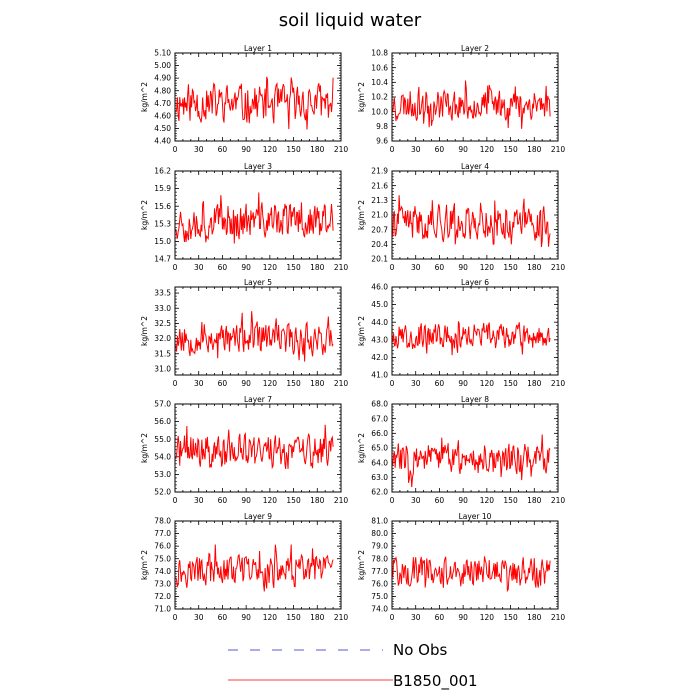 Image resolution: width=700 pixels, height=700 pixels. What do you see at coordinates (379, 287) in the screenshot?
I see `y-tick-label: 46.0` at bounding box center [379, 287].